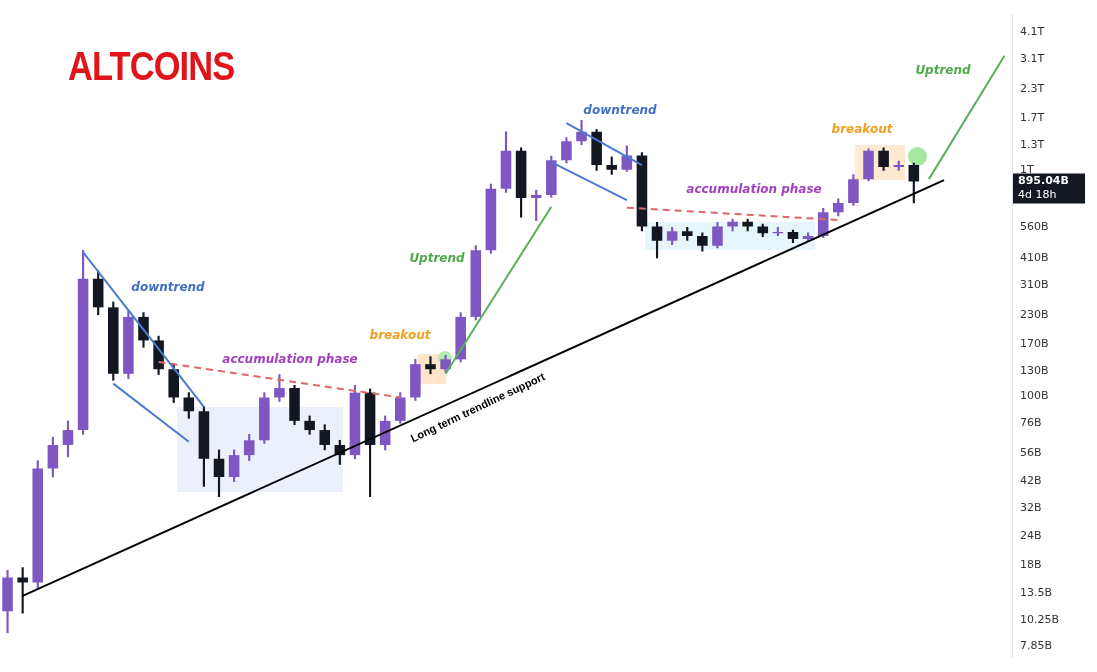 This screenshot has height=672, width=1097. What do you see at coordinates (1032, 59) in the screenshot?
I see `y-tick-label: 3.1T` at bounding box center [1032, 59].